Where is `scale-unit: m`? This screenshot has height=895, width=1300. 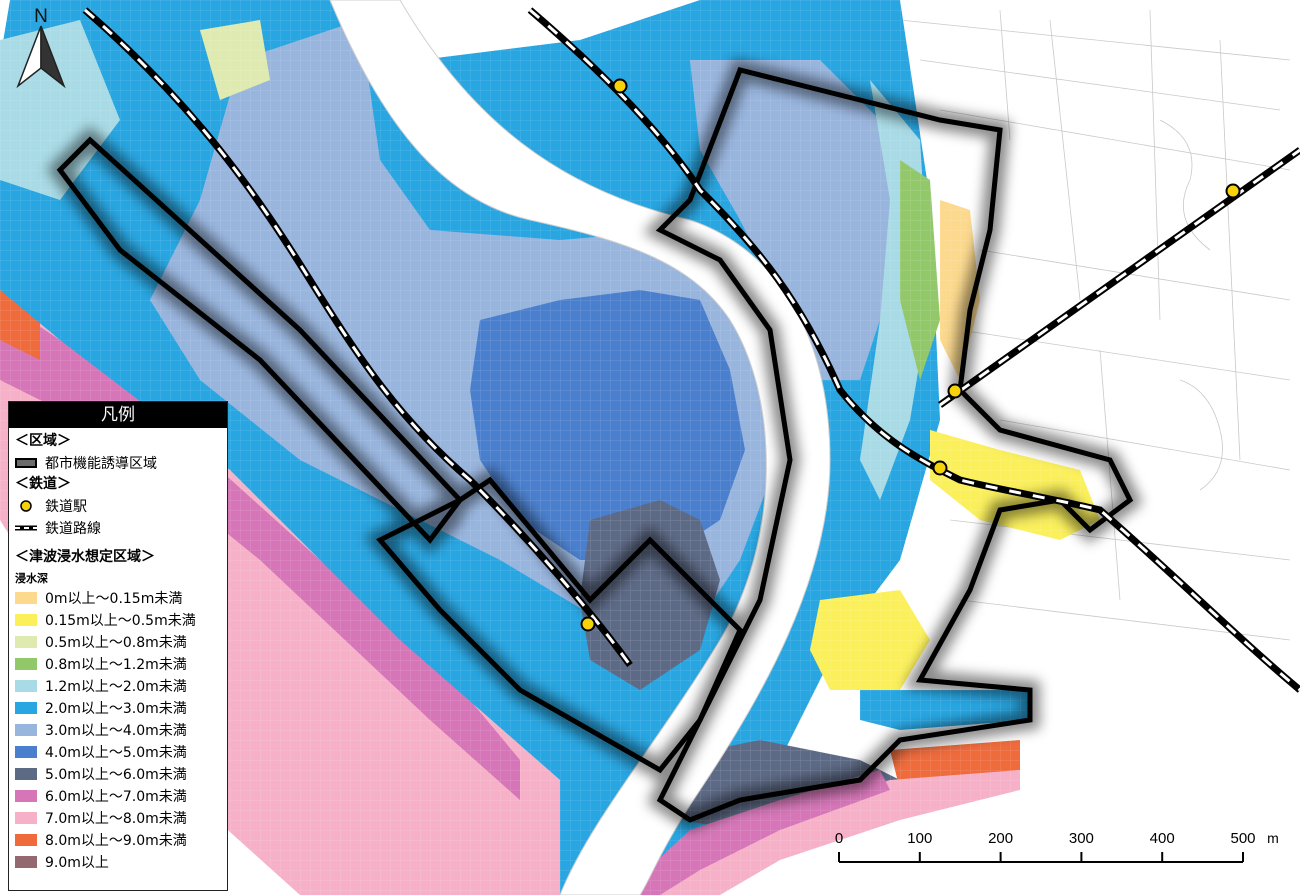 scale-unit: m is located at coordinates (1273, 838).